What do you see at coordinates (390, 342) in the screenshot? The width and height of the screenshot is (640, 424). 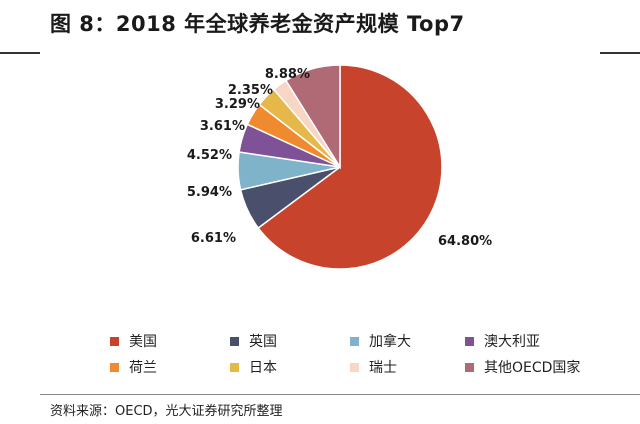 I see `legend-label: 加拿大` at bounding box center [390, 342].